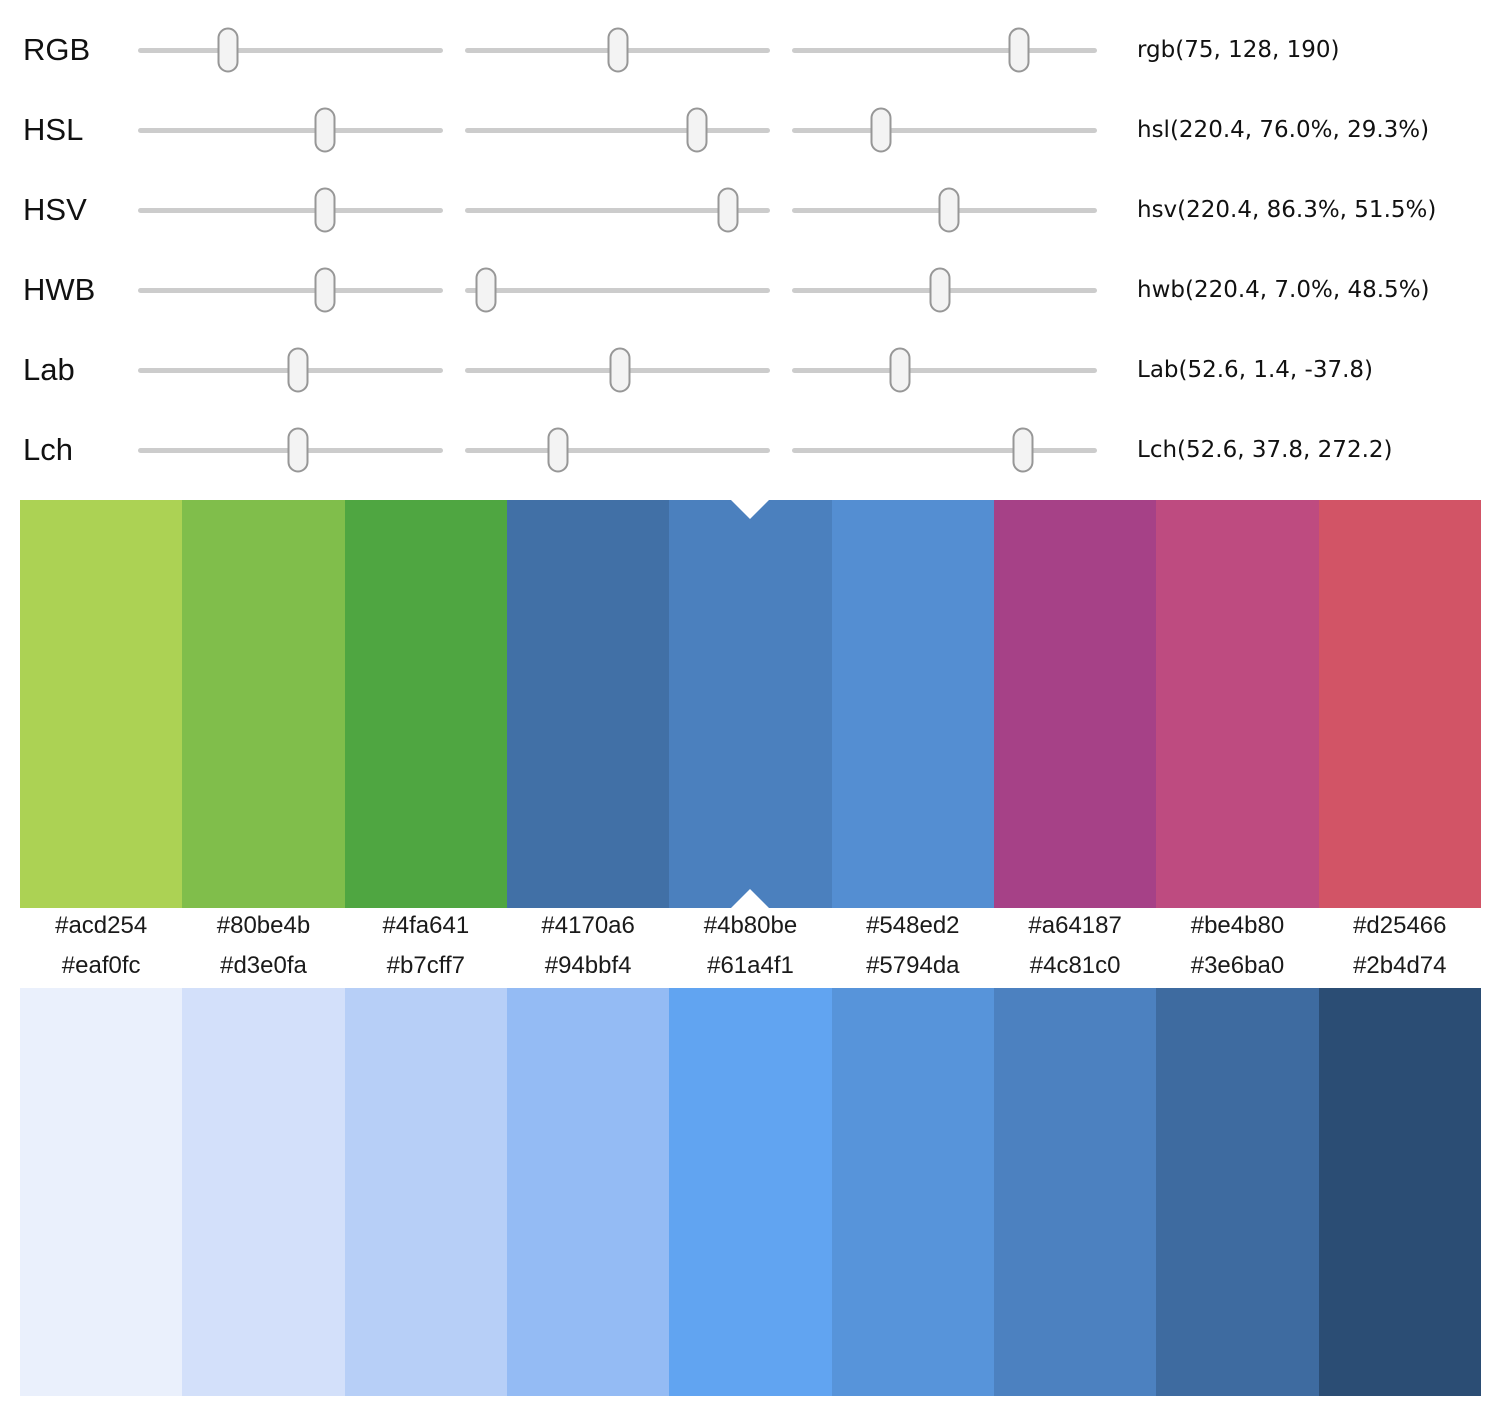 The height and width of the screenshot is (1415, 1501). What do you see at coordinates (53, 129) in the screenshot?
I see `hsl-row-label: HSL` at bounding box center [53, 129].